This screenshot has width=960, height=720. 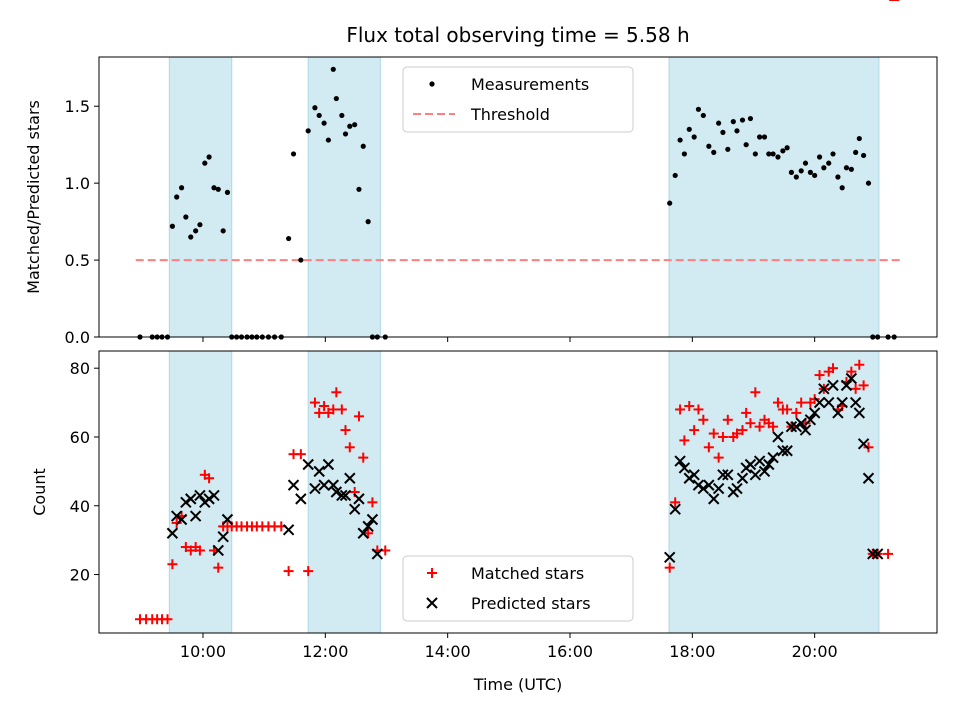 I want to click on bottom-y-axis-label: Count, so click(x=39, y=492).